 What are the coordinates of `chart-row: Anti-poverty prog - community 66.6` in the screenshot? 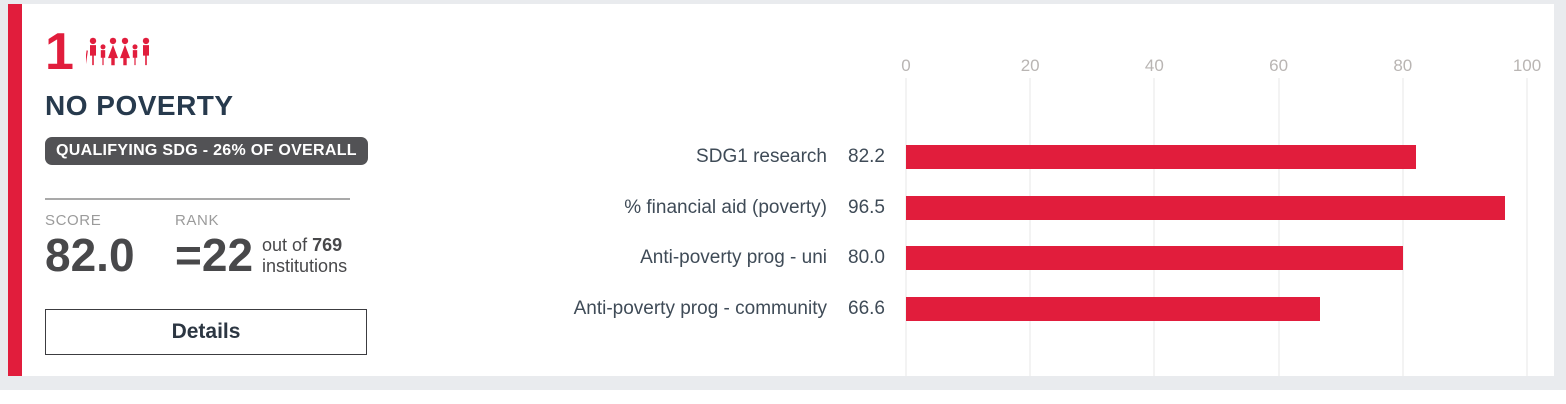 It's located at (1043, 309).